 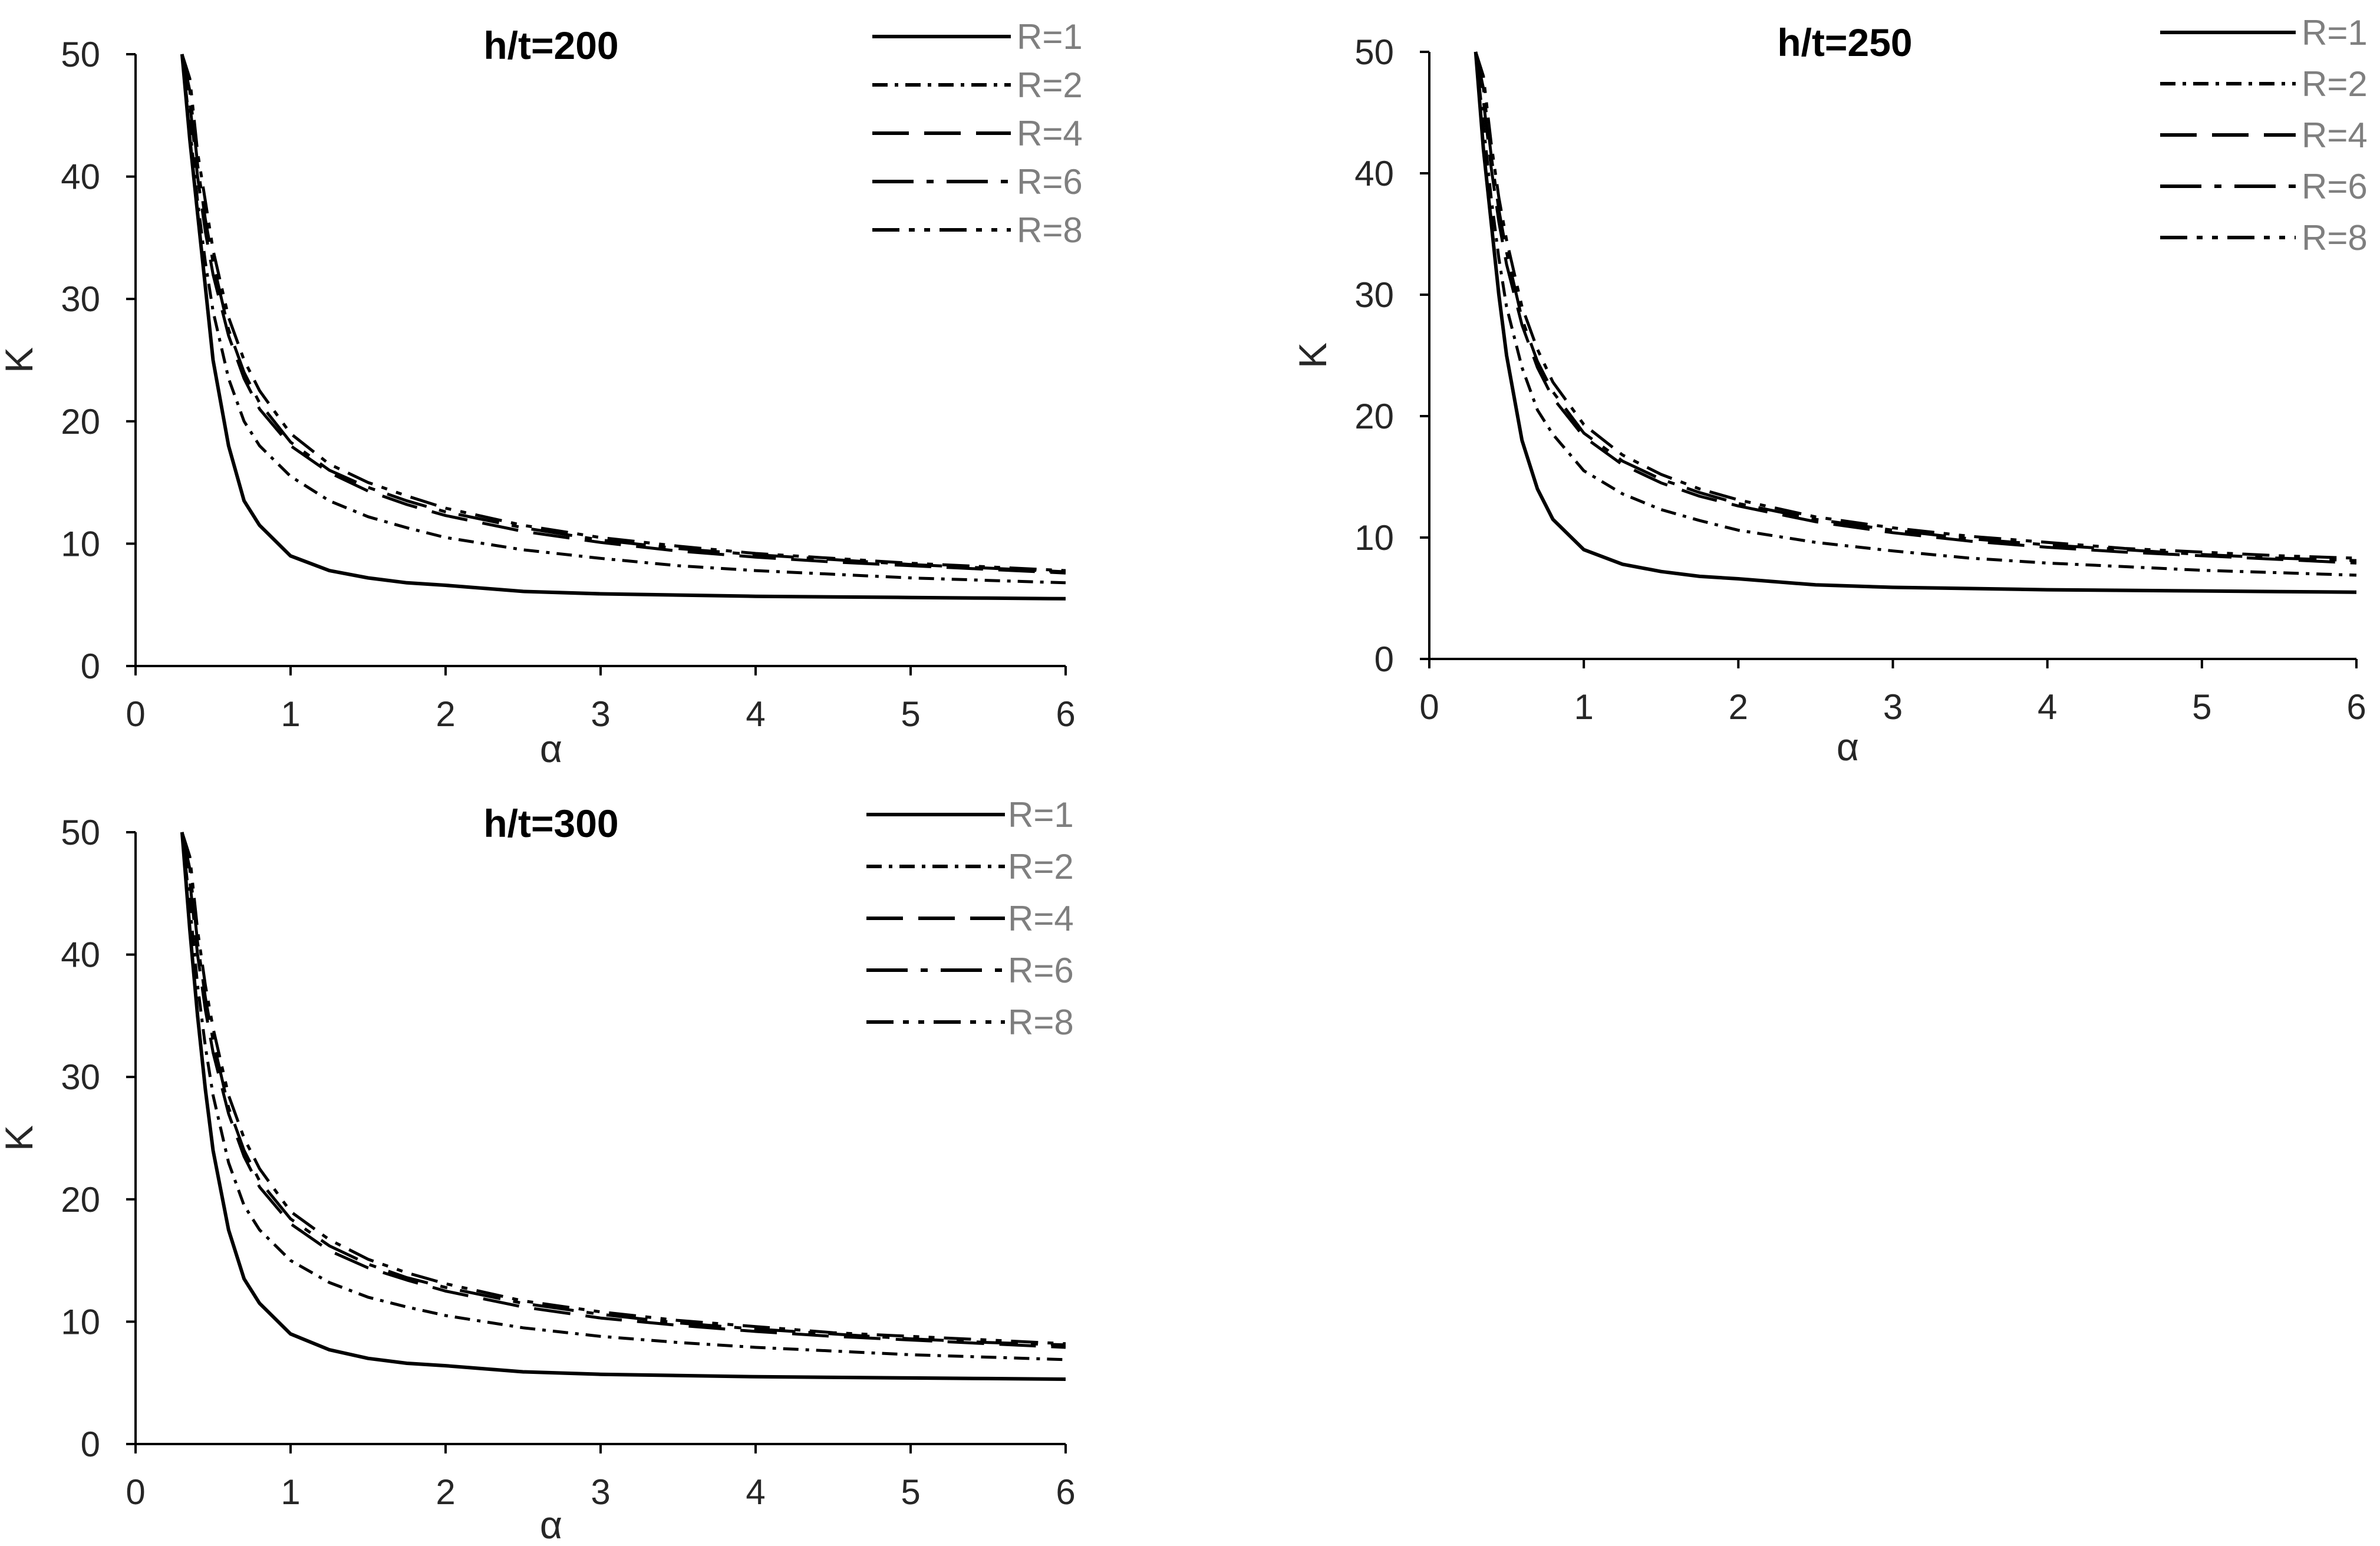 What do you see at coordinates (550, 45) in the screenshot?
I see `chart-title: h/t=200` at bounding box center [550, 45].